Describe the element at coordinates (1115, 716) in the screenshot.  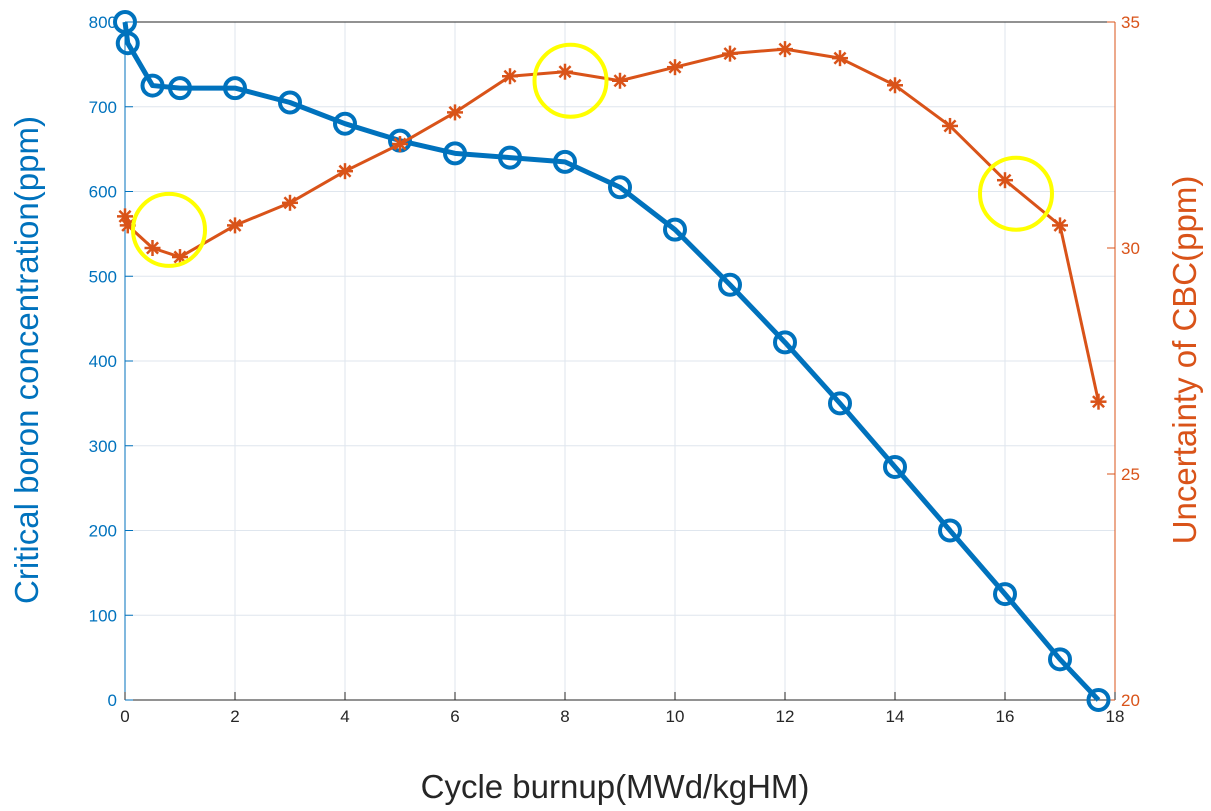
I see `x-tick-label: 18` at that location.